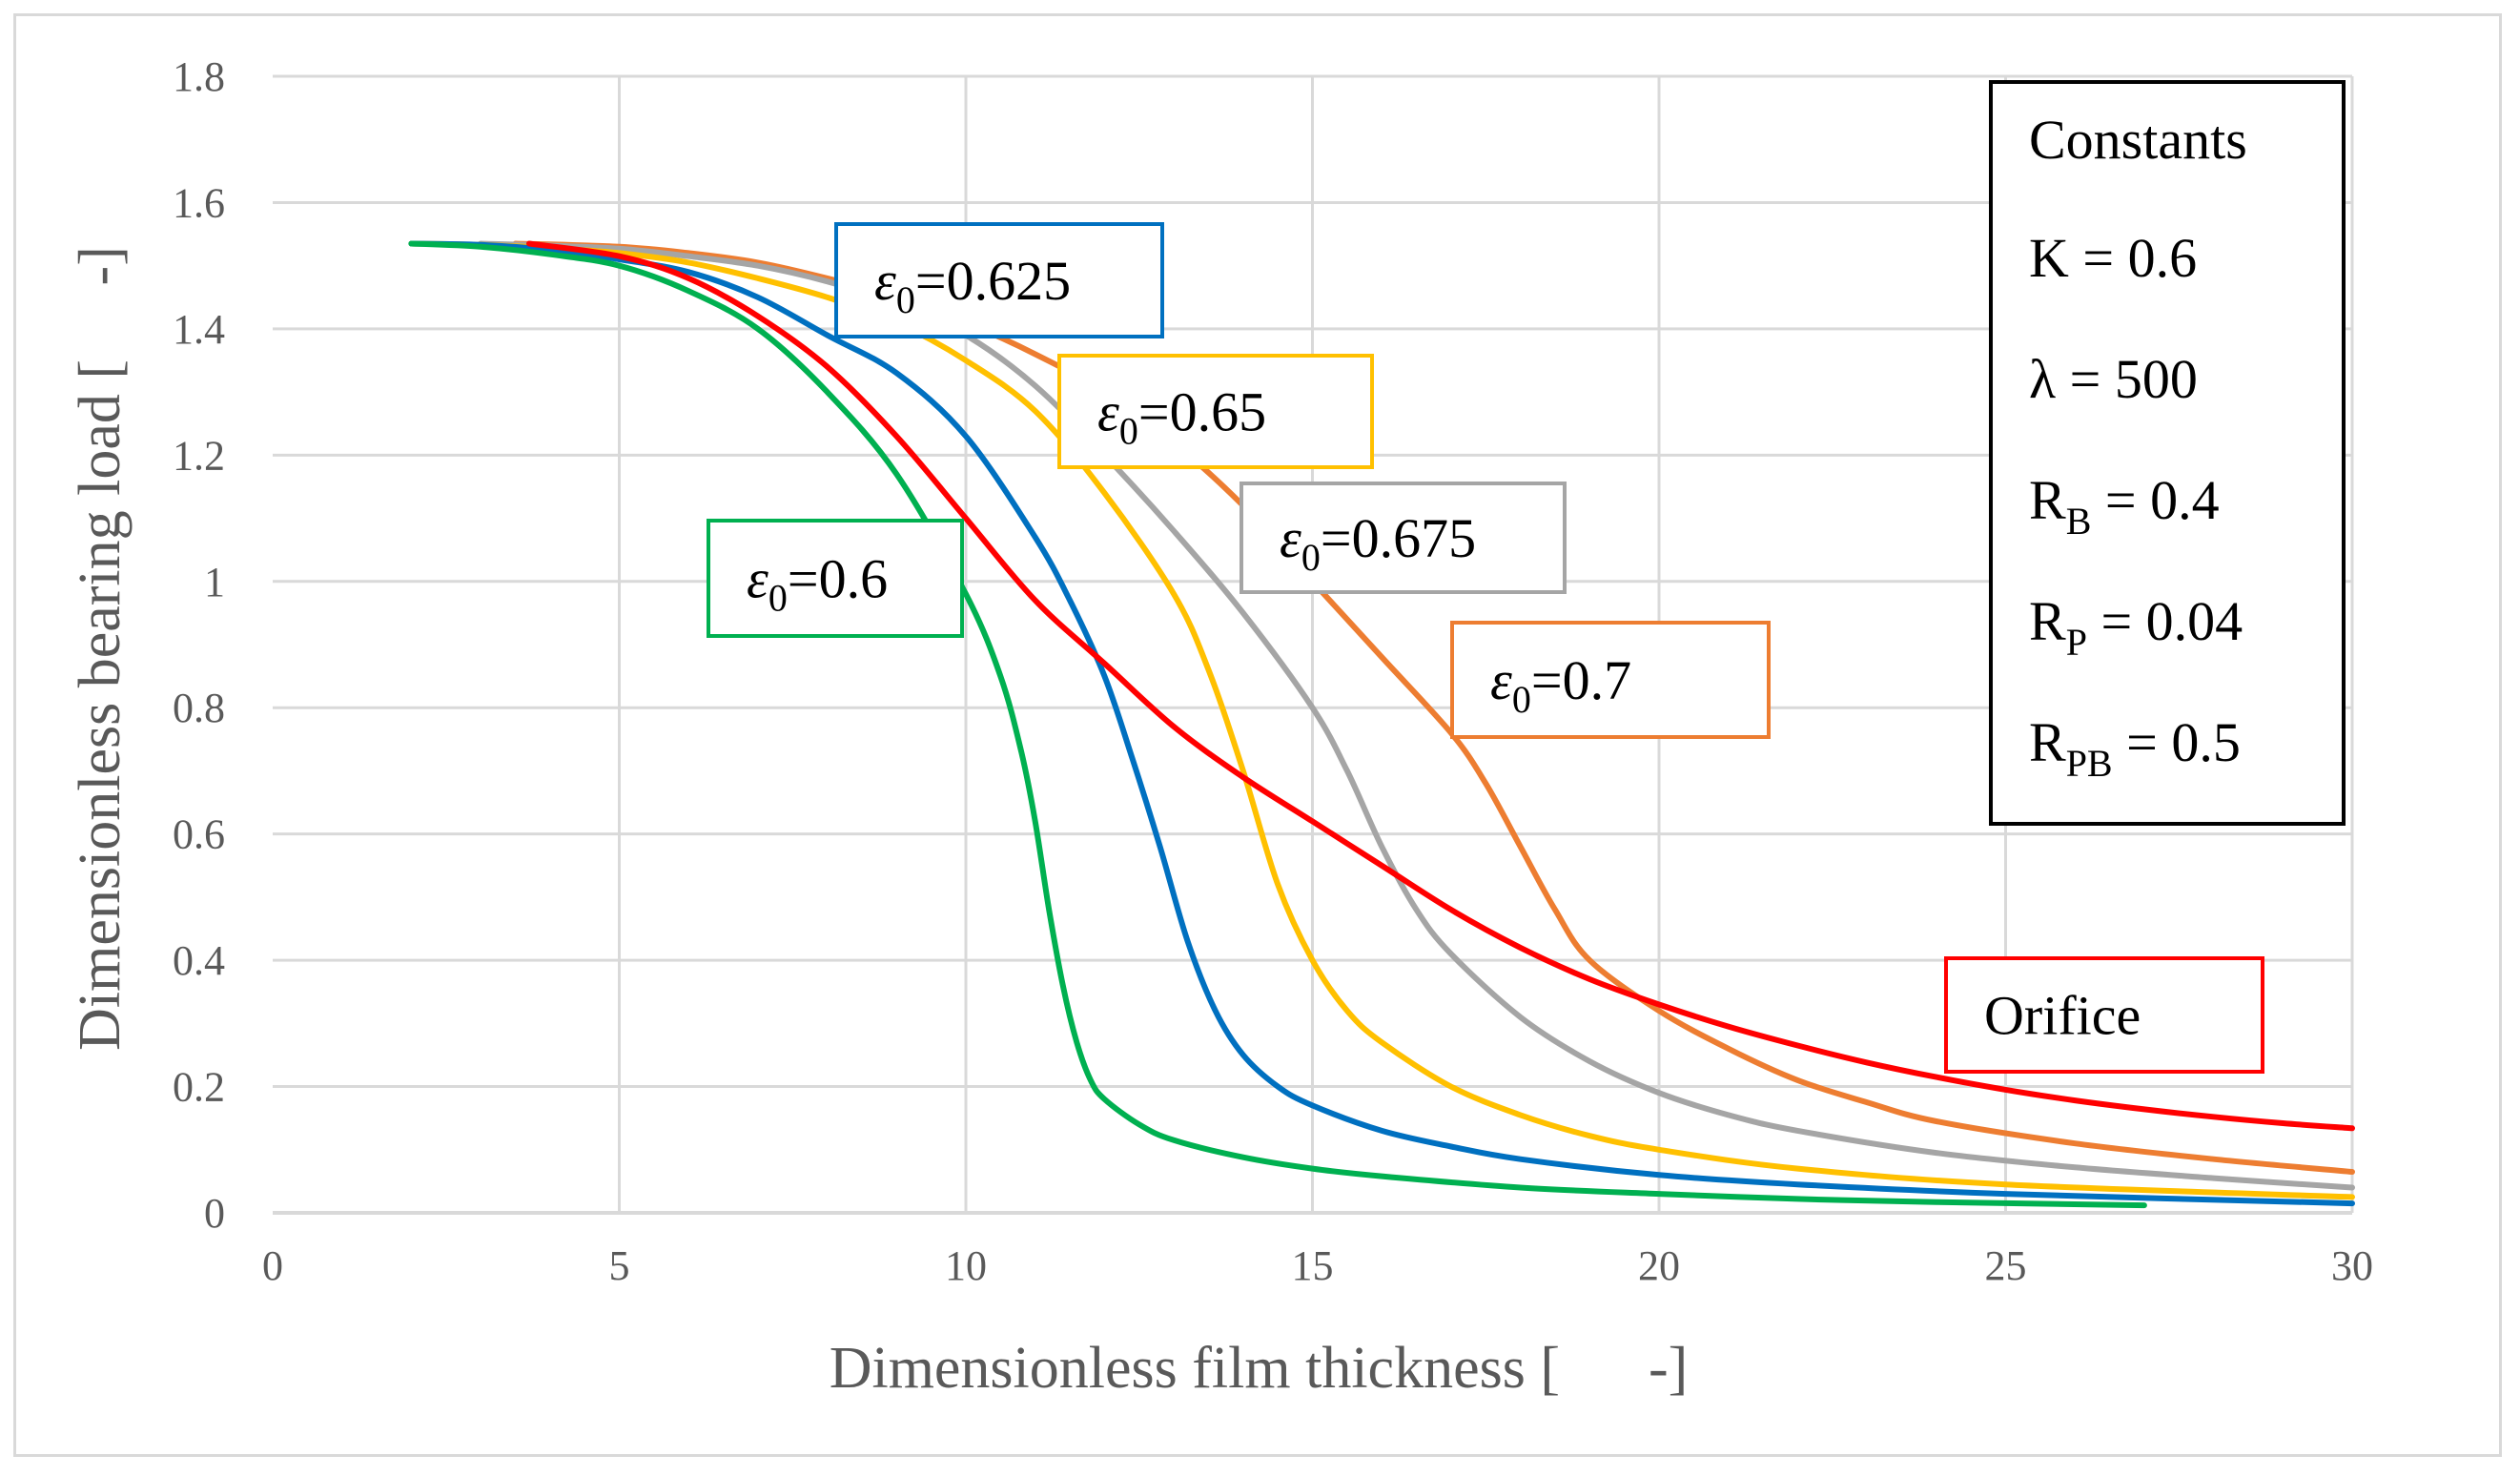 This screenshot has width=2520, height=1476. What do you see at coordinates (2135, 748) in the screenshot?
I see `constant-row: RPB = 0.5` at bounding box center [2135, 748].